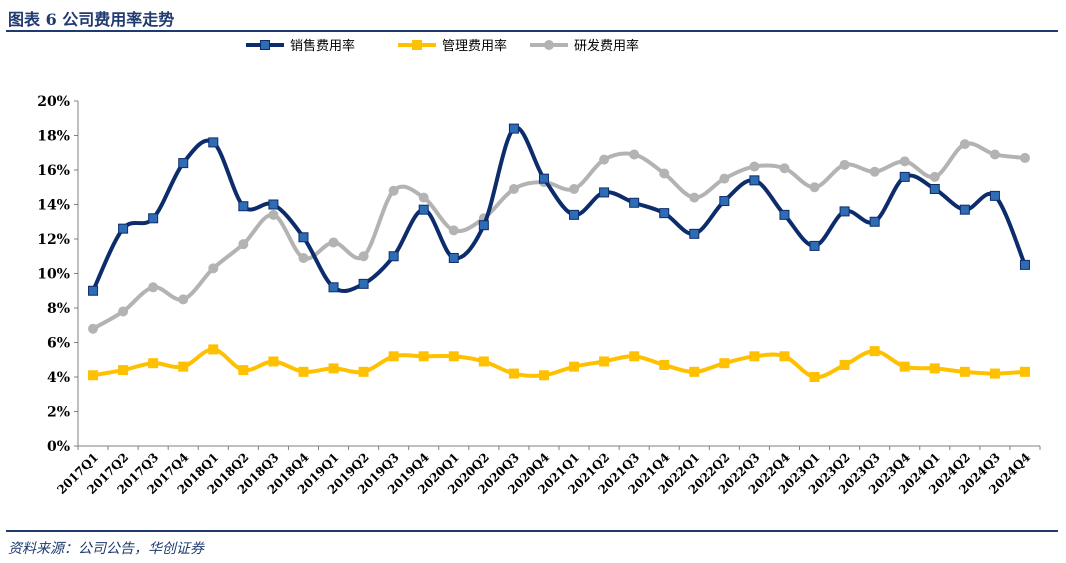 Image resolution: width=1066 pixels, height=563 pixels. What do you see at coordinates (549, 45) in the screenshot?
I see `legend-rd-marker` at bounding box center [549, 45].